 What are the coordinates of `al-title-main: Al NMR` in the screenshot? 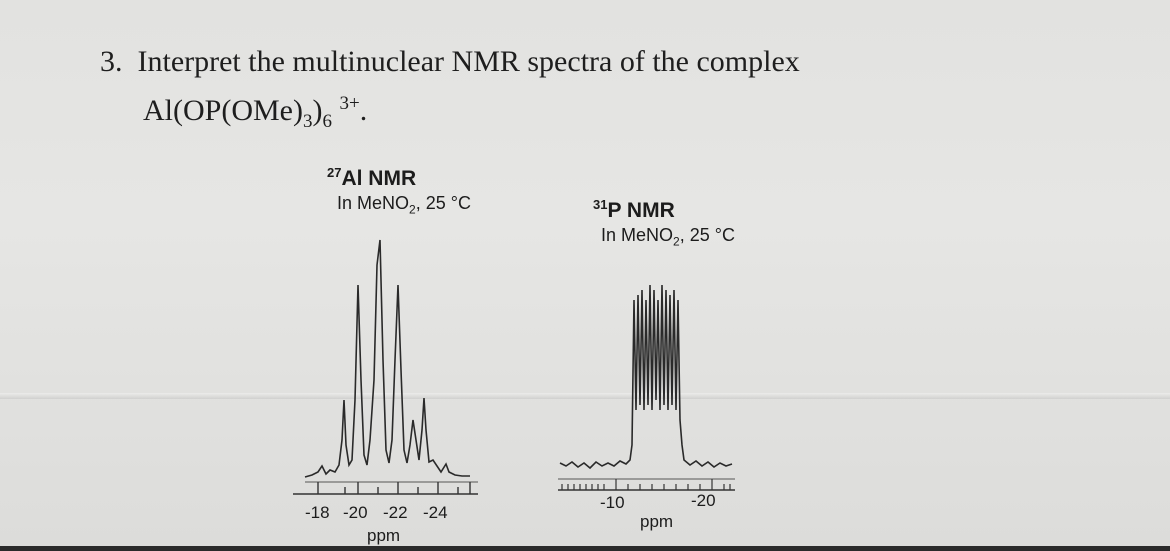 It's located at (379, 178).